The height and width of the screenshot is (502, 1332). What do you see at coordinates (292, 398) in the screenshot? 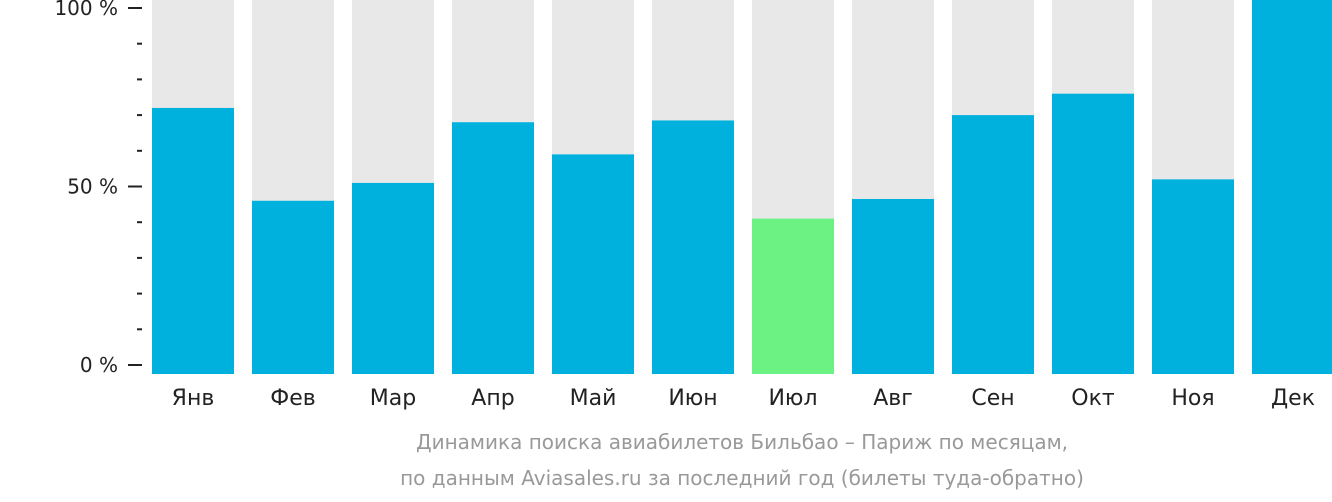
I see `x-tick-label-2: Фев` at bounding box center [292, 398].